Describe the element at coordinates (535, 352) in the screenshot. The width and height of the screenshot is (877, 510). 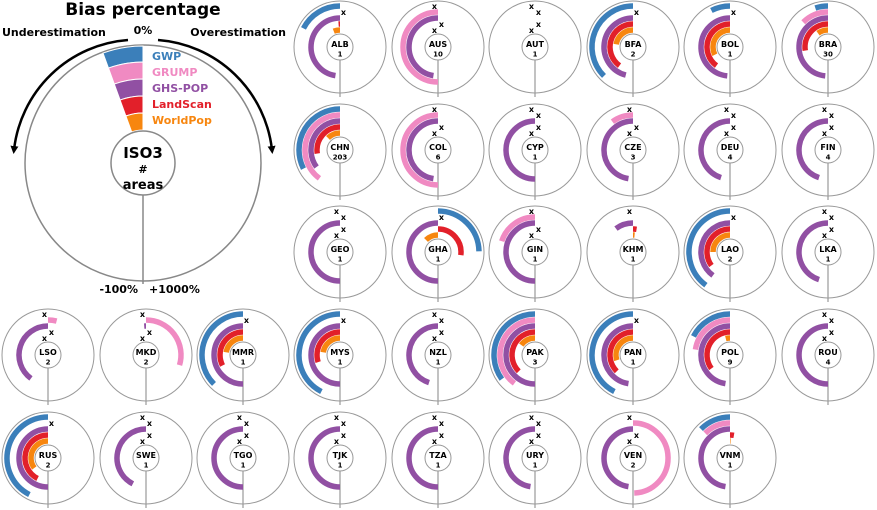
I see `country-code: PAK` at that location.